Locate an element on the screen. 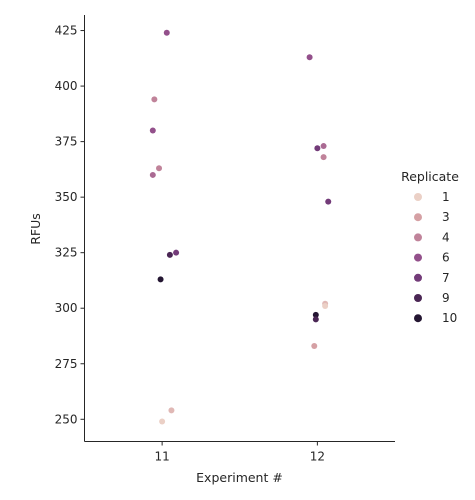 The image size is (475, 500). legend-label: 1 is located at coordinates (446, 197).